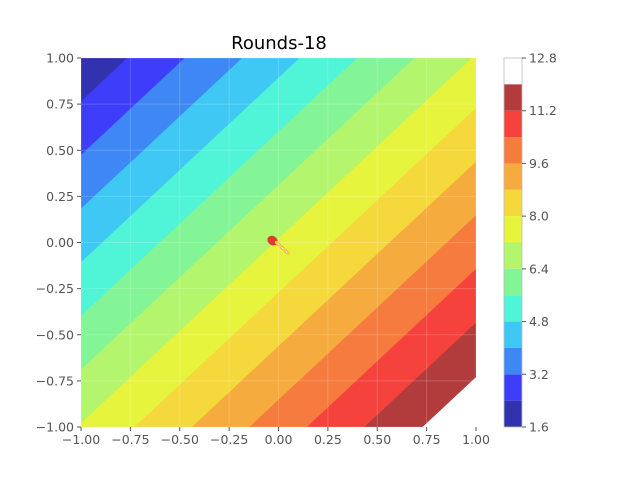  What do you see at coordinates (543, 110) in the screenshot?
I see `colorbar-tick-label: 11.2` at bounding box center [543, 110].